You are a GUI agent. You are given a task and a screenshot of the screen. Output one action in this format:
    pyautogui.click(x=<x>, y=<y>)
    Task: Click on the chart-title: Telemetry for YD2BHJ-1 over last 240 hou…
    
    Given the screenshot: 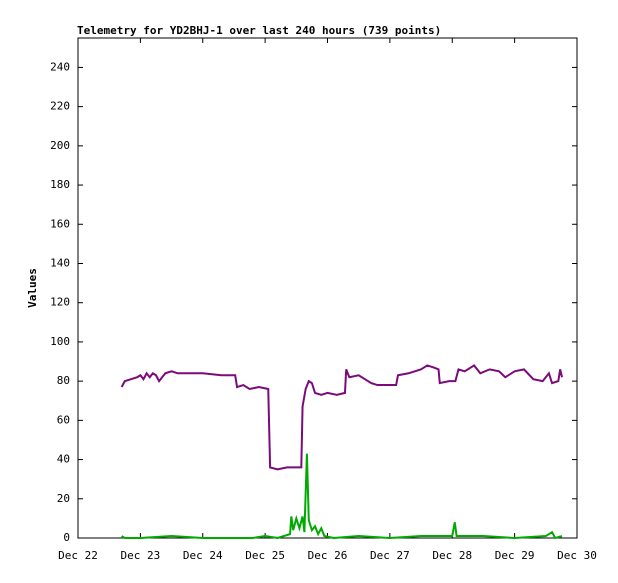 What is the action you would take?
    pyautogui.click(x=259, y=30)
    